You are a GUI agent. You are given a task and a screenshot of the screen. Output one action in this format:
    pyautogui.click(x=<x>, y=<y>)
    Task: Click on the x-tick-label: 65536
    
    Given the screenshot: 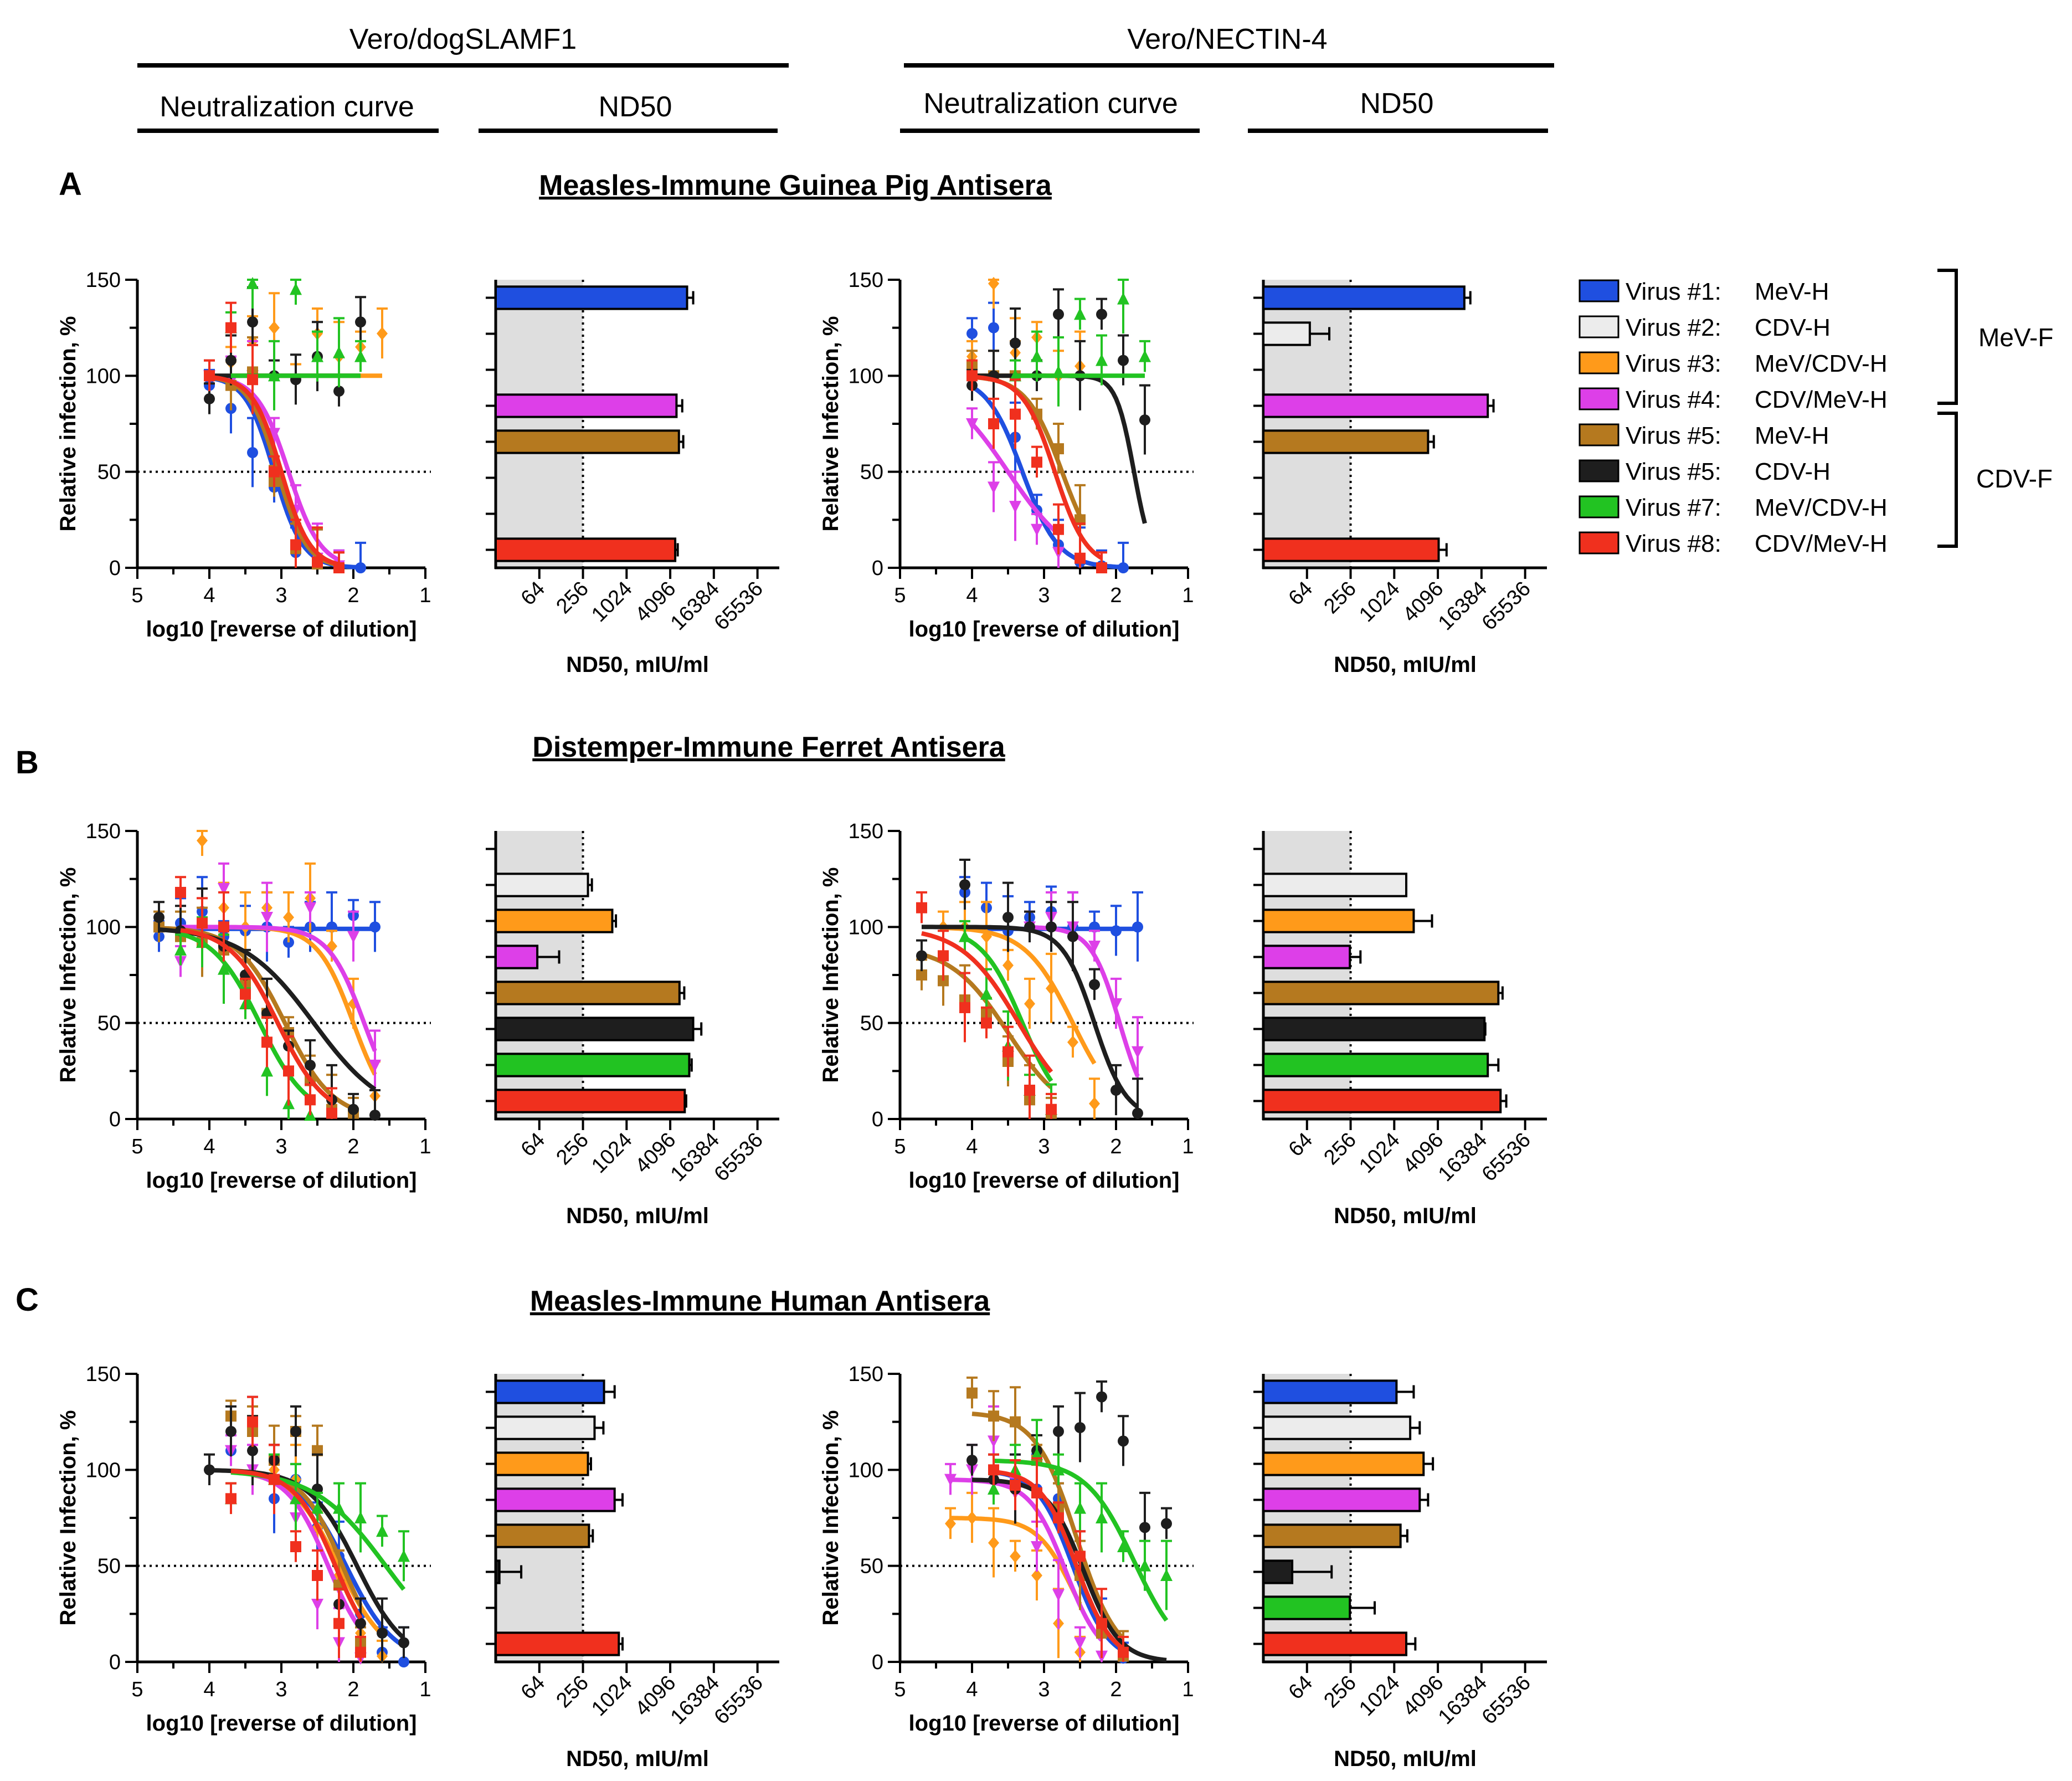 What is the action you would take?
    pyautogui.click(x=739, y=1157)
    